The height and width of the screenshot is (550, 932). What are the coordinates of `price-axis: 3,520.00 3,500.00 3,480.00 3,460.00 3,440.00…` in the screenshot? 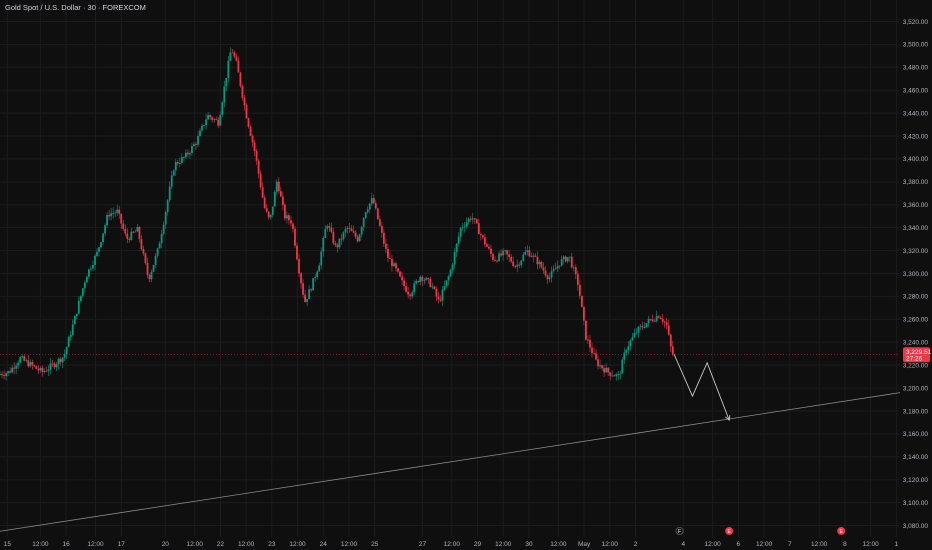 It's located at (916, 274).